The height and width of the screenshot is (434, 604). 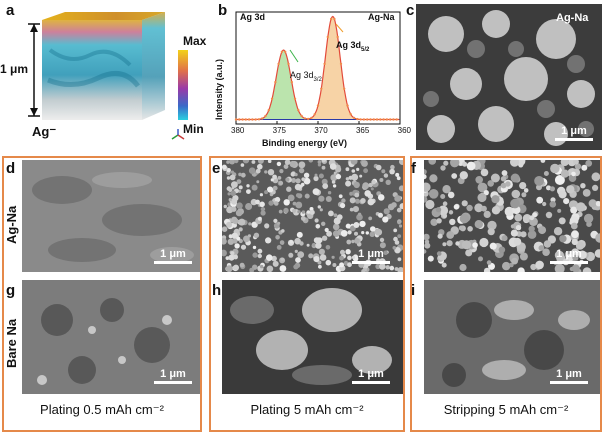 What do you see at coordinates (14, 69) in the screenshot?
I see `panel-a-thickness-label: 1 μm` at bounding box center [14, 69].